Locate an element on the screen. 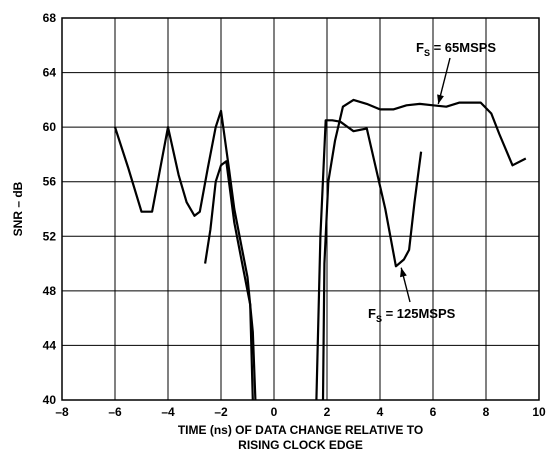  y-axis-label: SNR – dB is located at coordinates (18, 208).